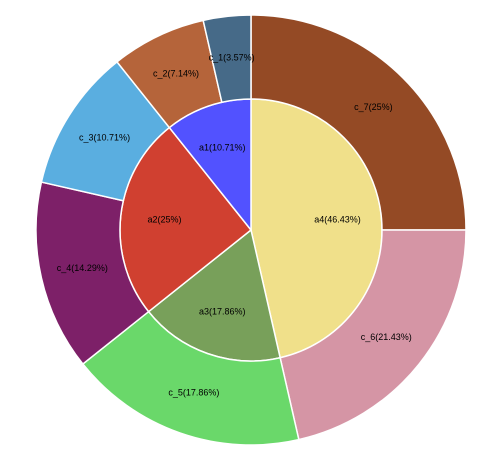 The image size is (500, 471). What do you see at coordinates (165, 220) in the screenshot?
I see `slice-label: a2(25%)` at bounding box center [165, 220].